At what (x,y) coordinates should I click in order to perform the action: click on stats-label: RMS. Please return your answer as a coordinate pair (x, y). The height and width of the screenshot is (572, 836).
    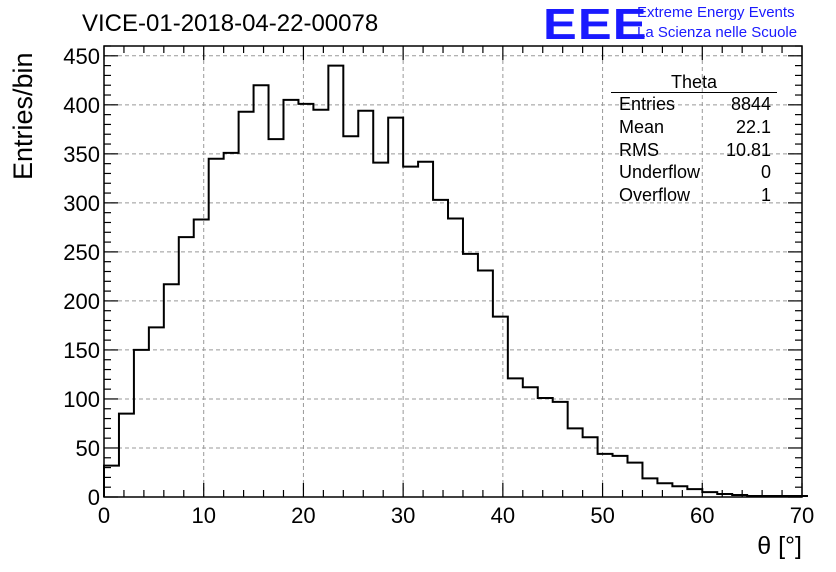
    Looking at the image, I should click on (639, 149).